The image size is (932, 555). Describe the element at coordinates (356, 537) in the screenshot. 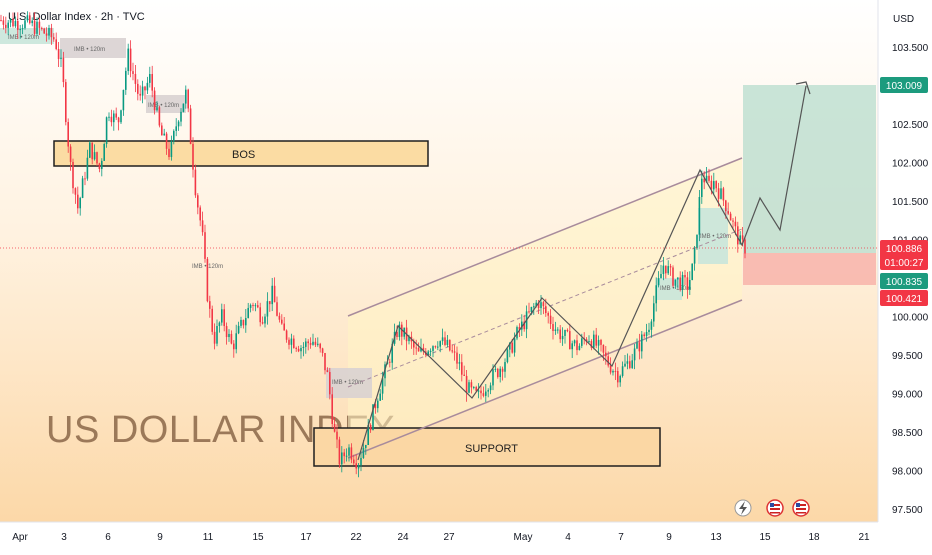

I see `x-tick-label: 22` at that location.